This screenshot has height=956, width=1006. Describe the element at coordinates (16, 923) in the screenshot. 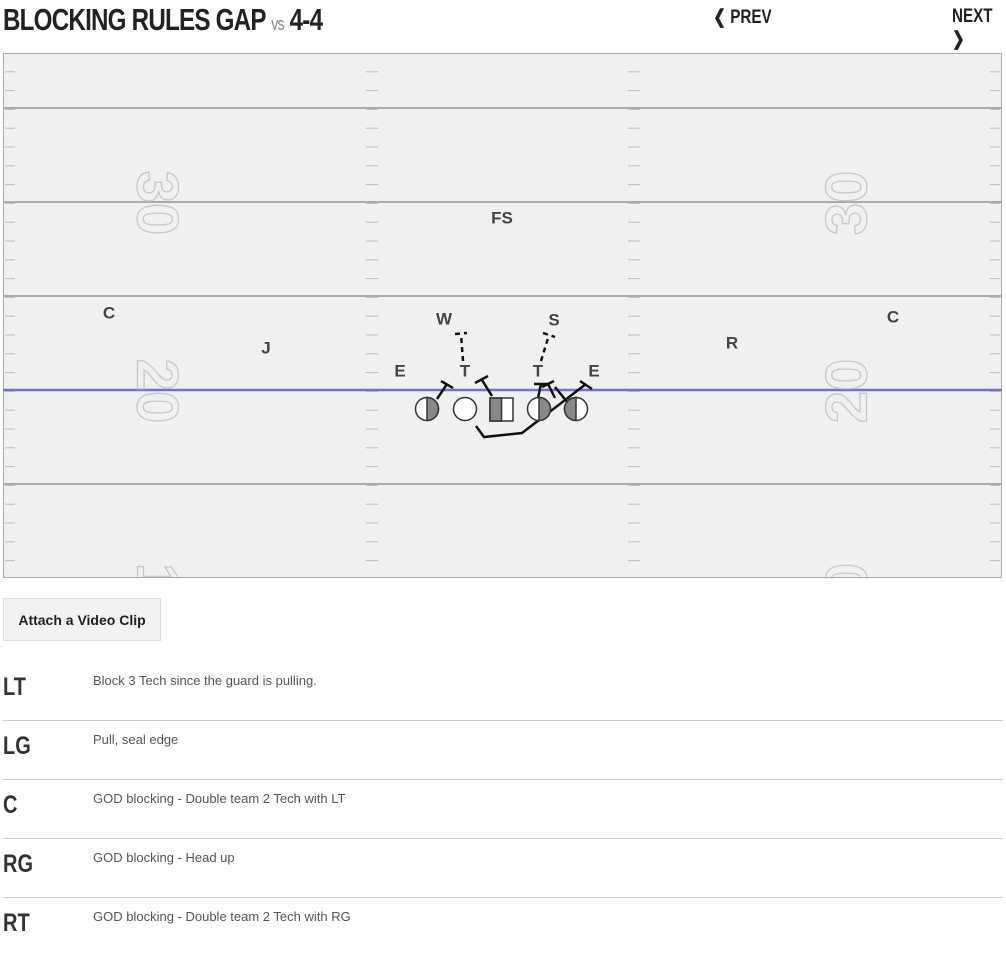

I see `position-label: RT` at that location.